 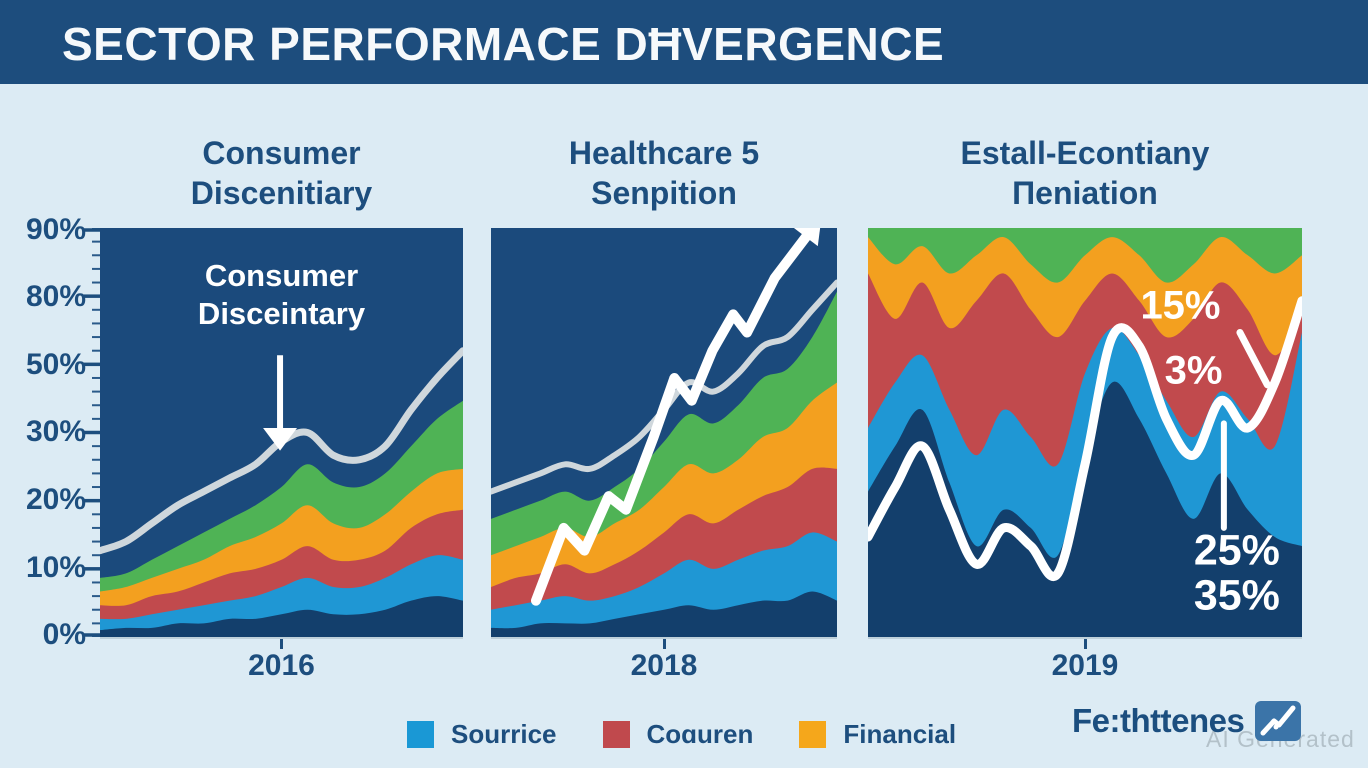 I want to click on y-axis-label: 20%, so click(x=55, y=499).